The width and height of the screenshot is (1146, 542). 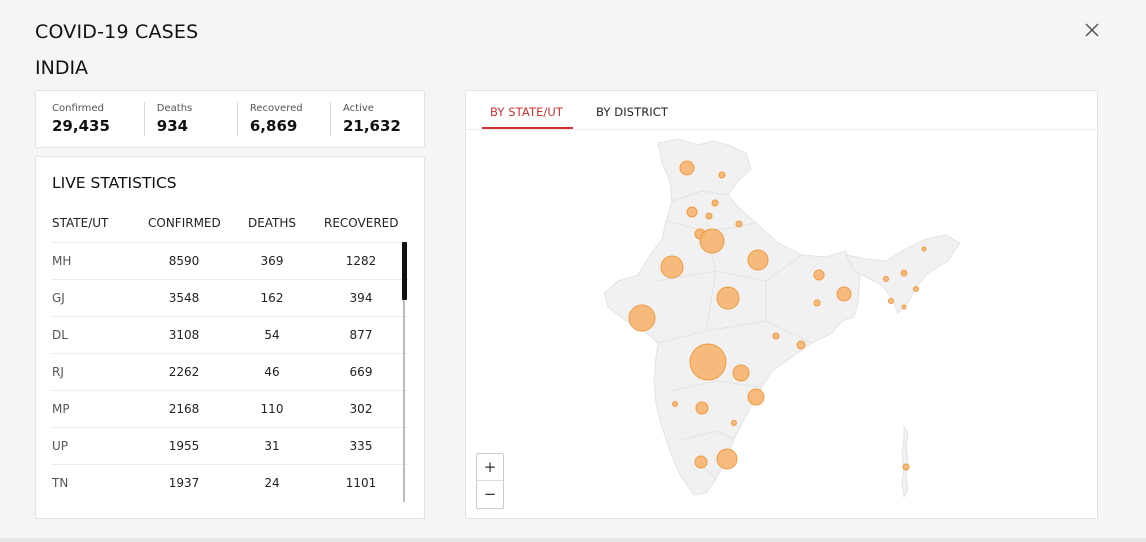 I want to click on cell-confirmed: 1955, so click(x=184, y=446).